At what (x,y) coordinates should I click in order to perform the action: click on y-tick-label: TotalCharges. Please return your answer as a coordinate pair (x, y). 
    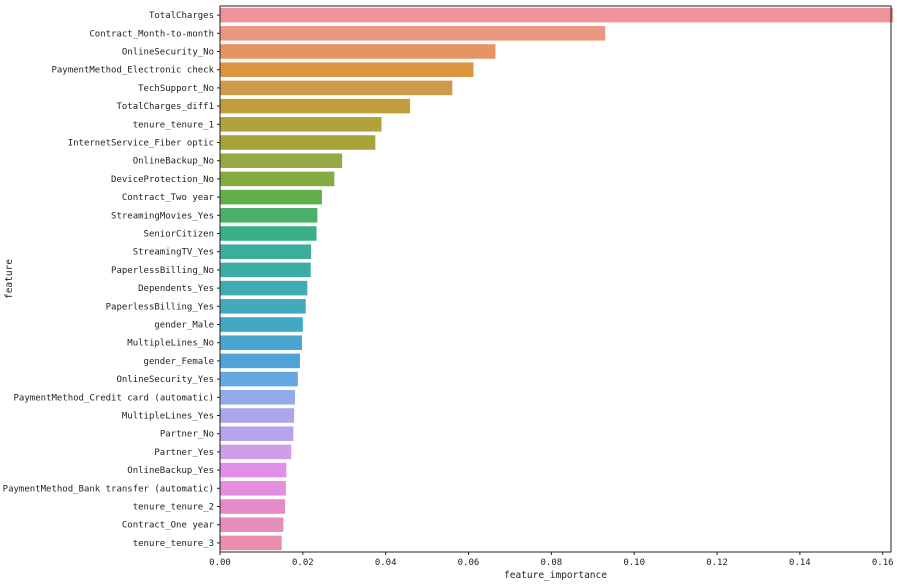
    Looking at the image, I should click on (181, 16).